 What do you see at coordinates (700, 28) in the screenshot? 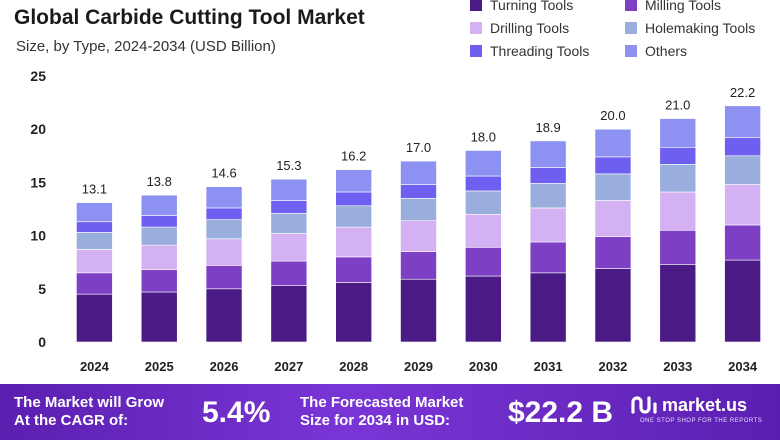
I see `legend-label: Holemaking Tools` at bounding box center [700, 28].